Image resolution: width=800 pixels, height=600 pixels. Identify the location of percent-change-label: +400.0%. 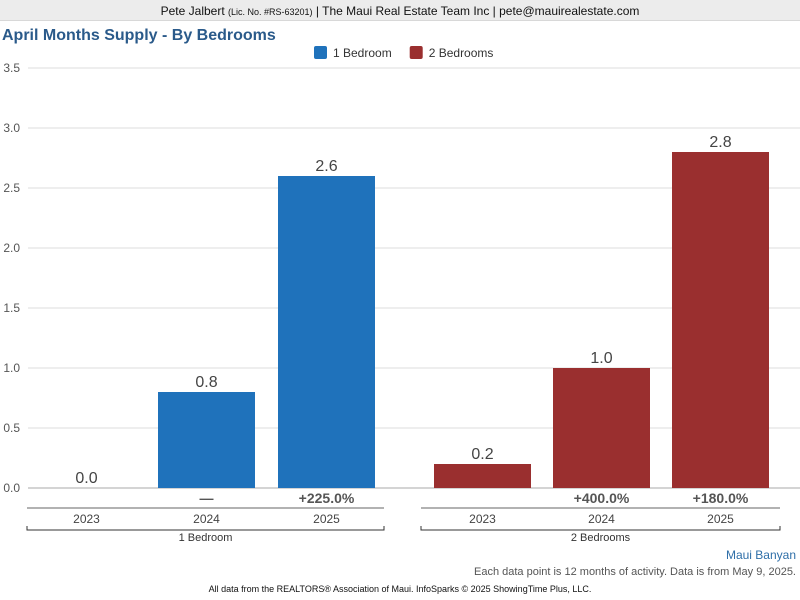
(602, 498).